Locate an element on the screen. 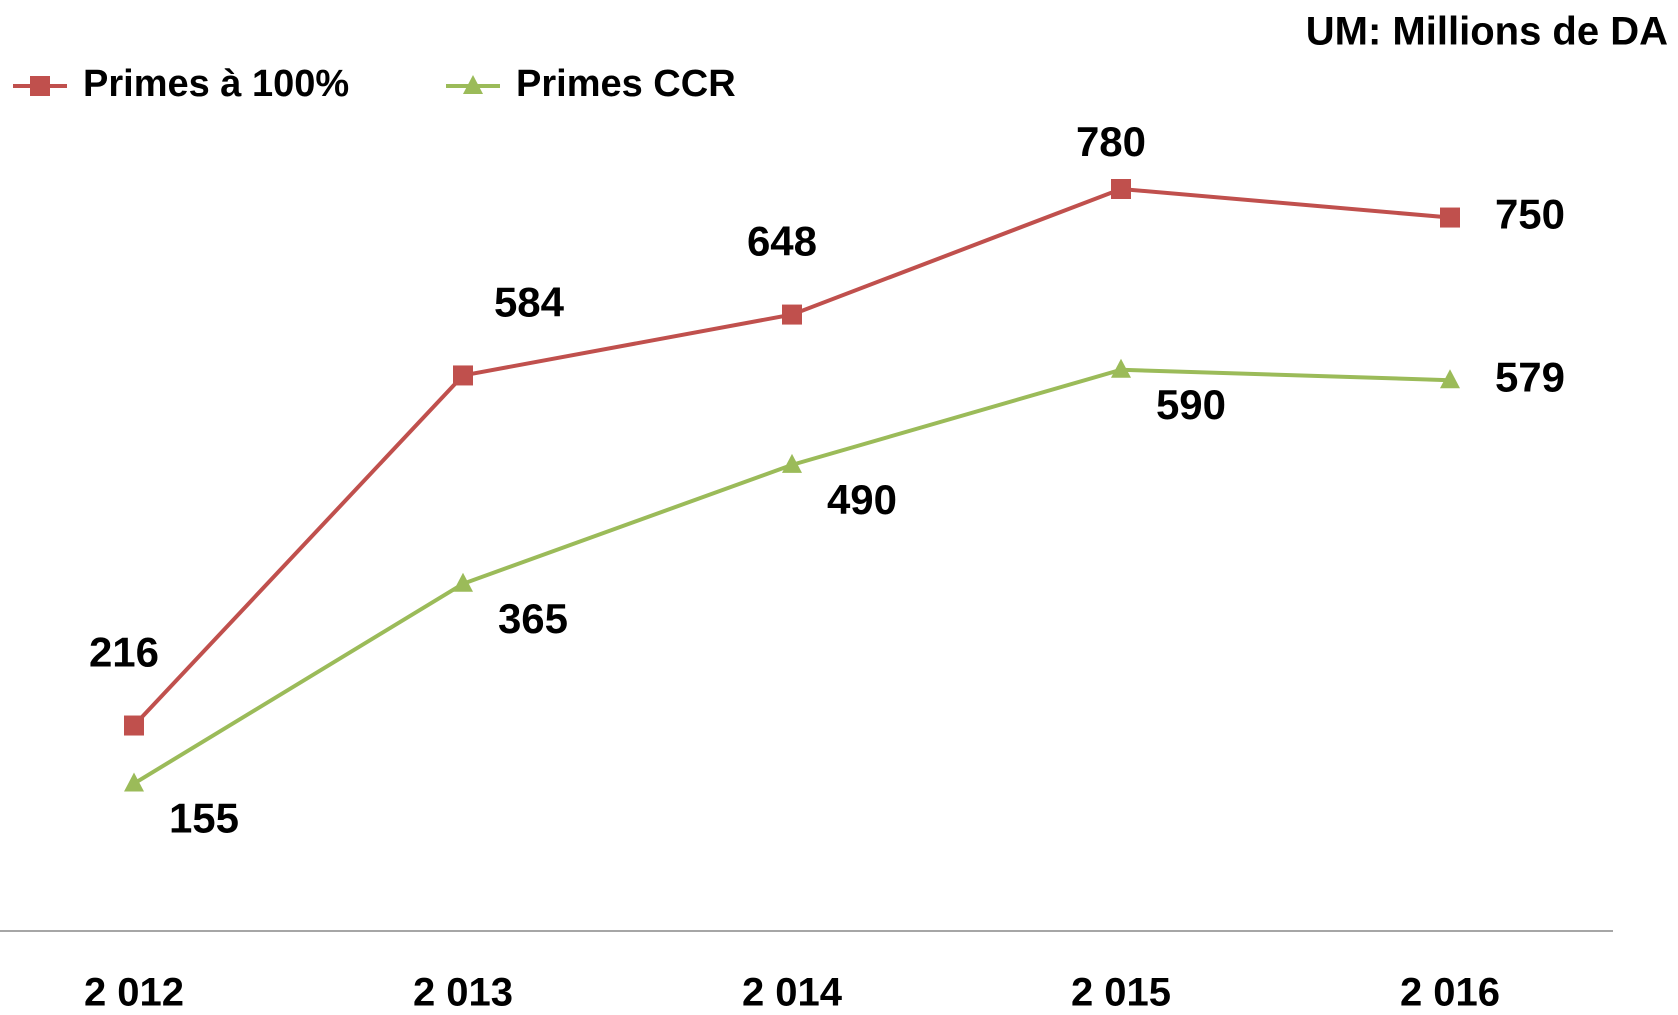 Image resolution: width=1678 pixels, height=1015 pixels. data-label: 780 is located at coordinates (1111, 141).